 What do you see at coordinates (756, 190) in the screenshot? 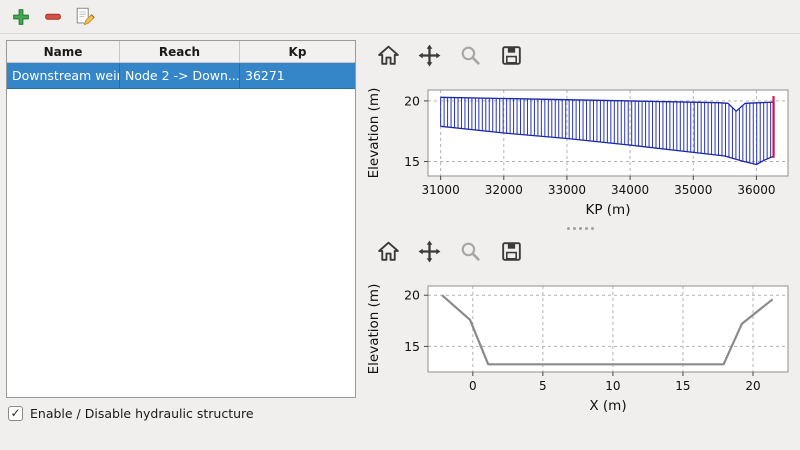
I see `svg-text: 36000` at bounding box center [756, 190].